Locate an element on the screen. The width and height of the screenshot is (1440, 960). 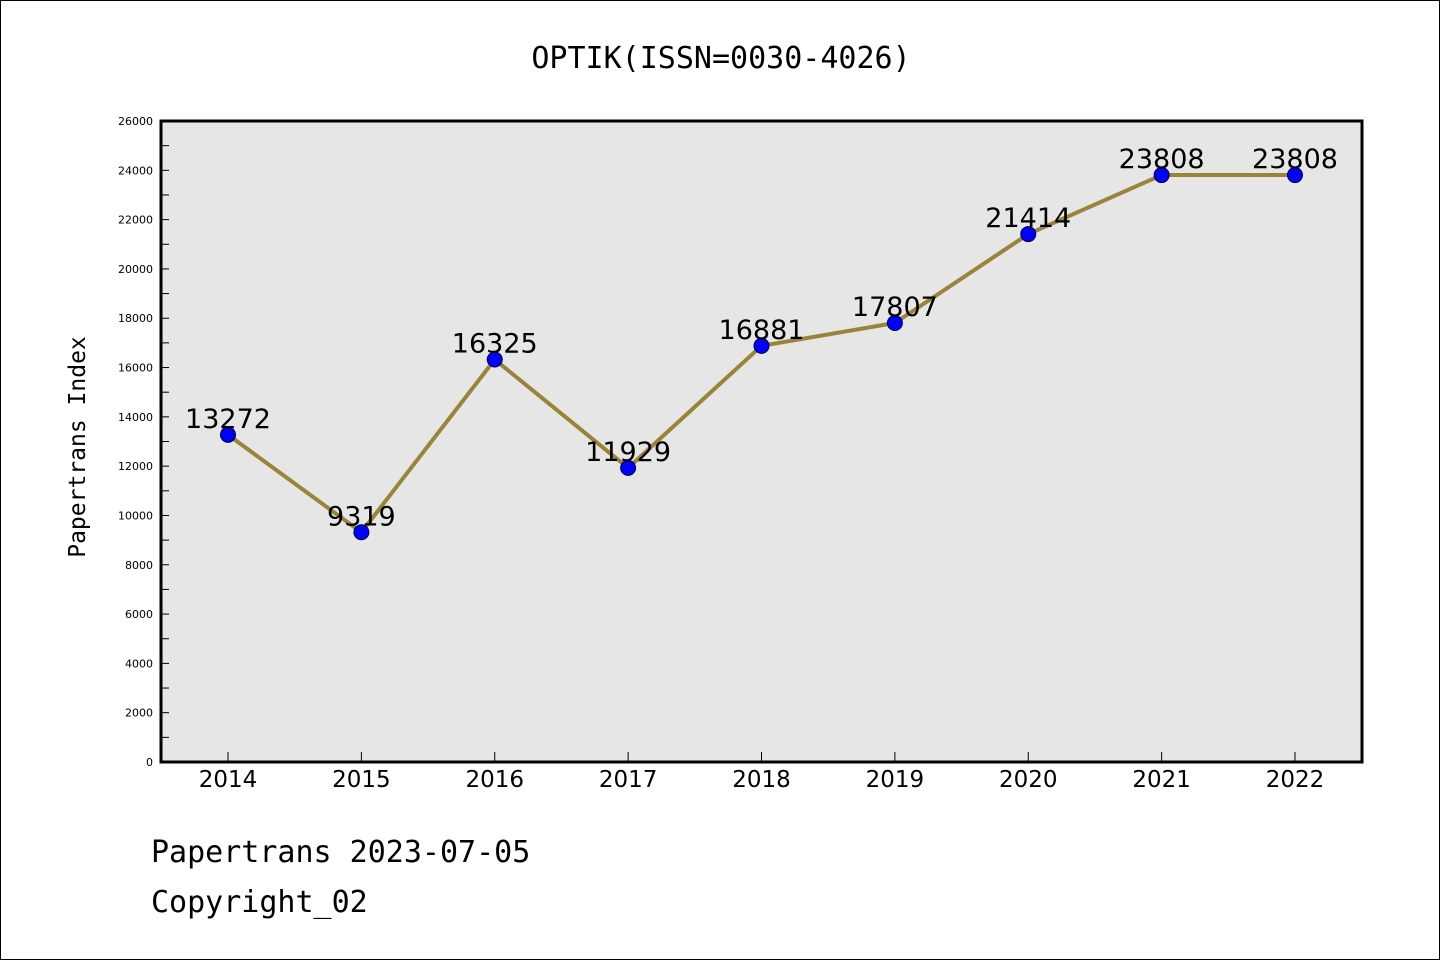
x-tick-label: 2020 is located at coordinates (1028, 780).